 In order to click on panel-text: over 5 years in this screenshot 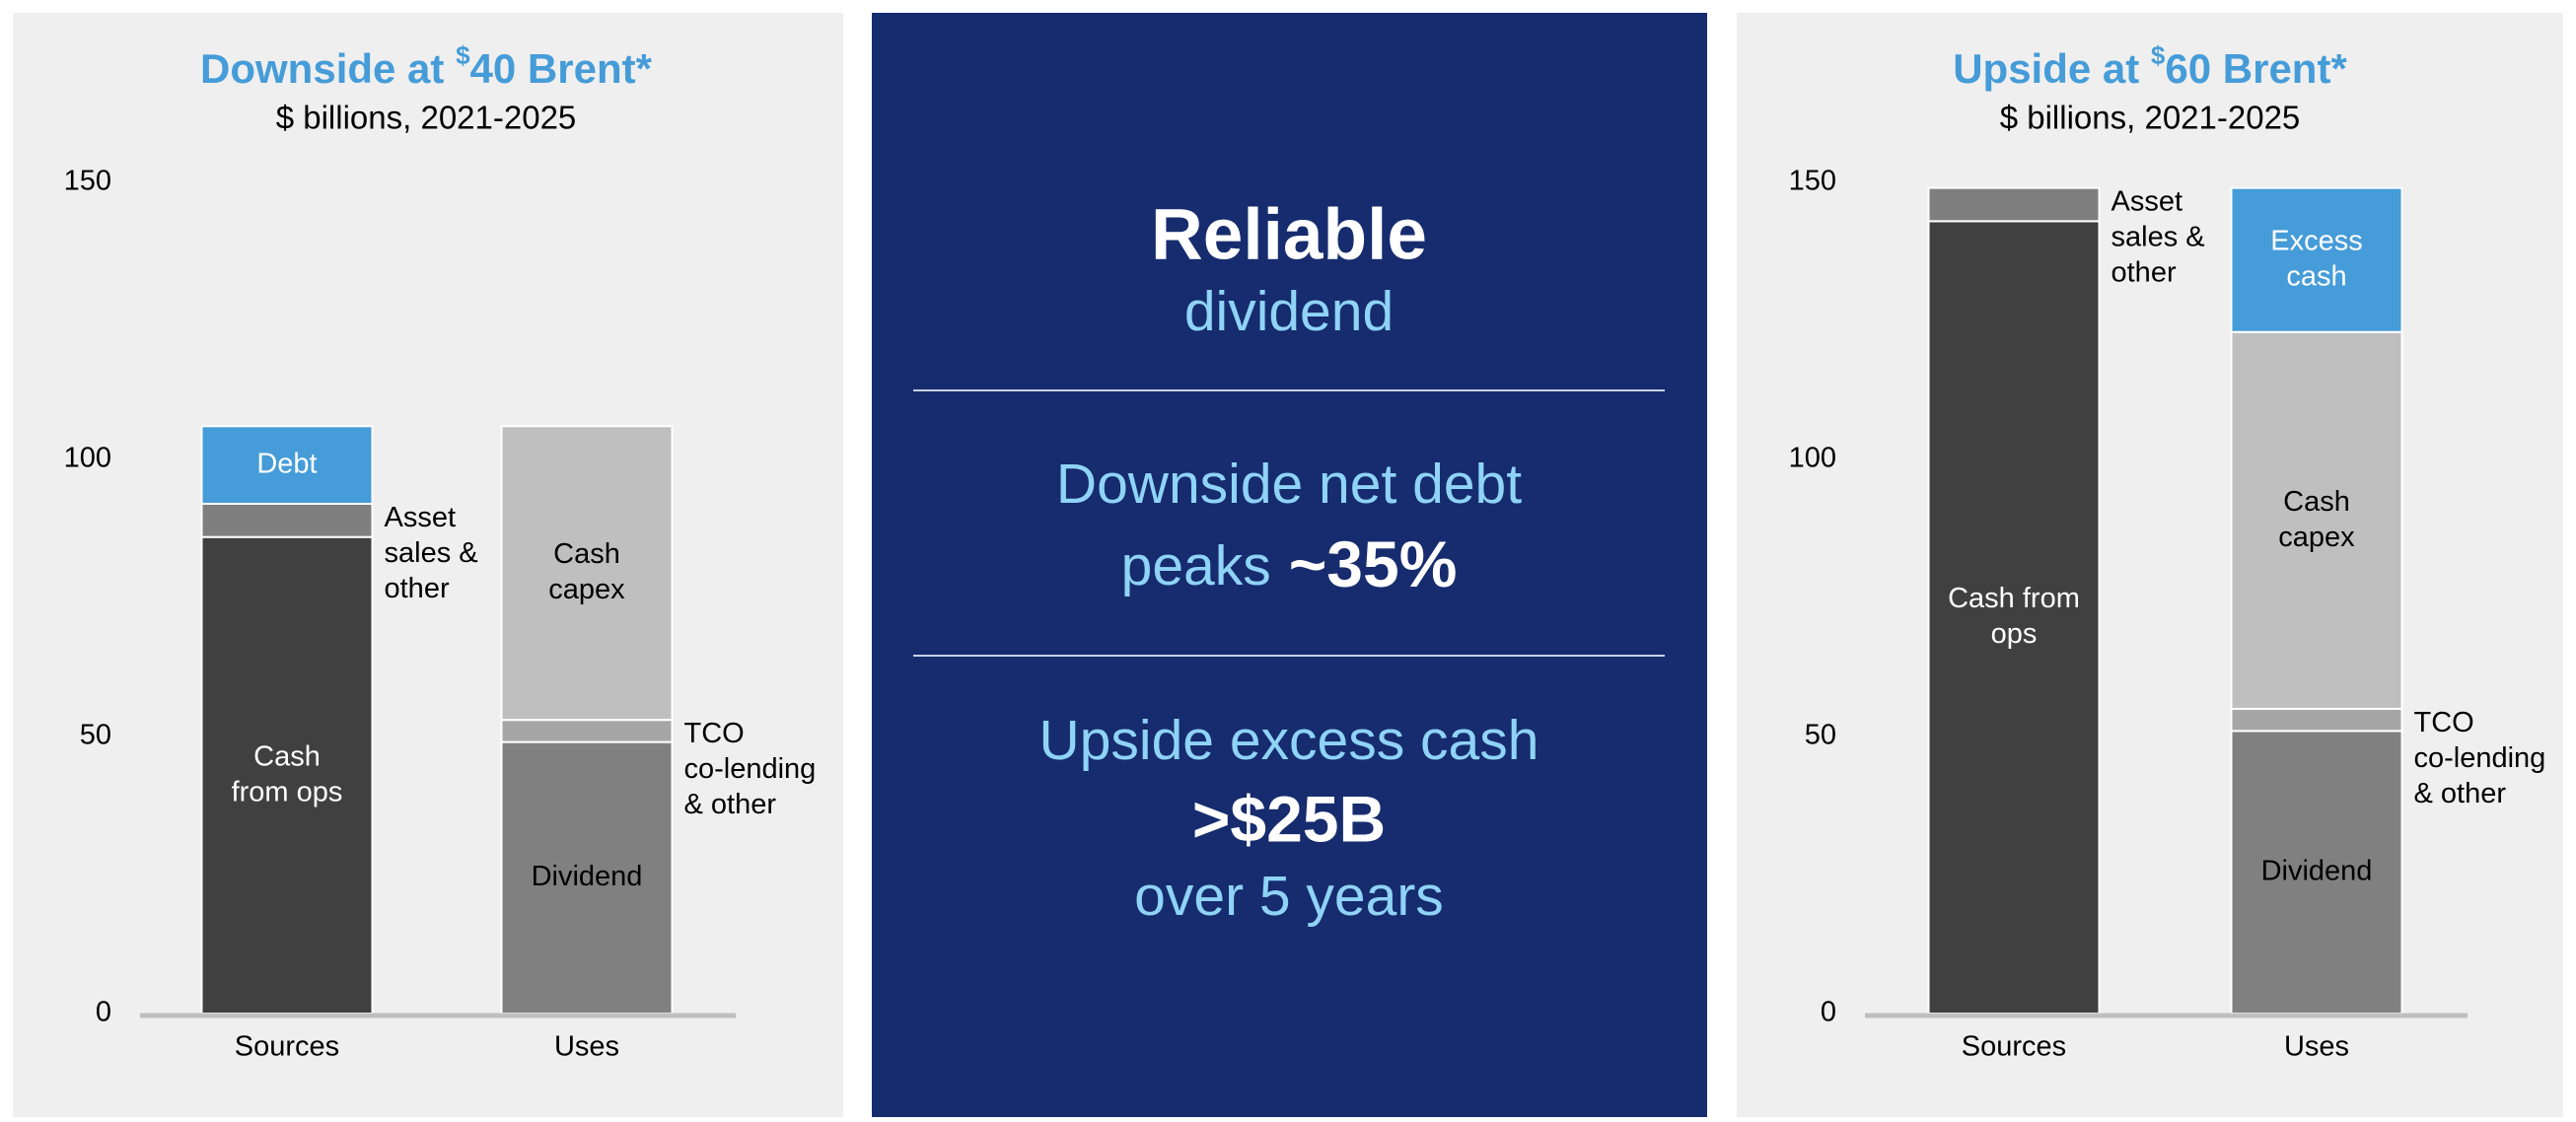, I will do `click(1289, 896)`.